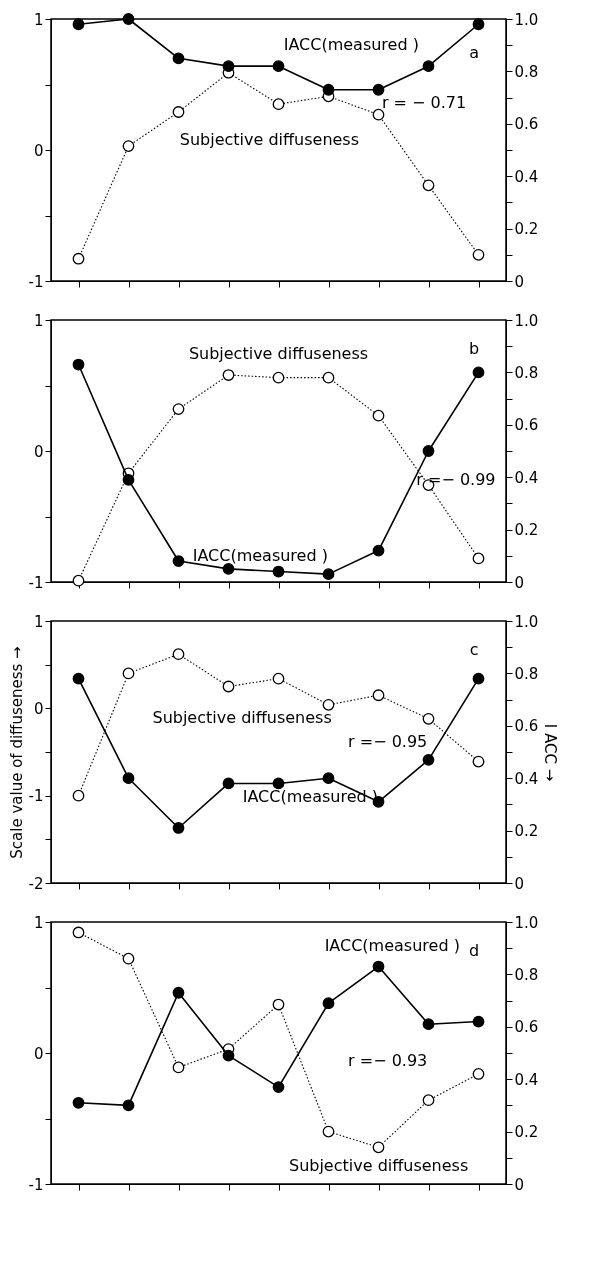 The height and width of the screenshot is (1280, 600). Describe the element at coordinates (36, 883) in the screenshot. I see `y-tick-label: -2` at that location.